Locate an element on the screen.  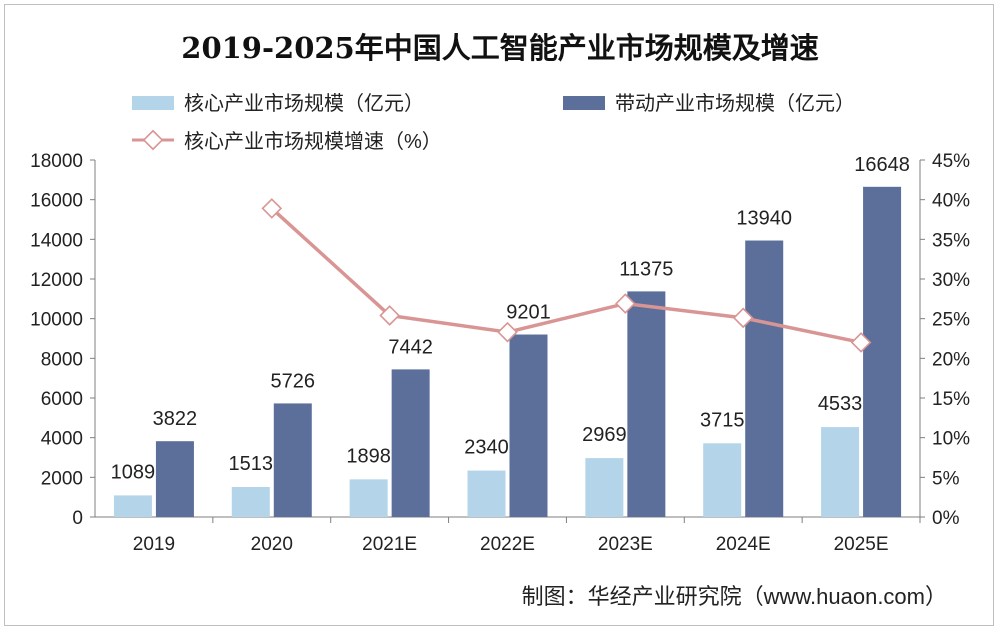
y-left-tick-label: 6000 is located at coordinates (62, 399).